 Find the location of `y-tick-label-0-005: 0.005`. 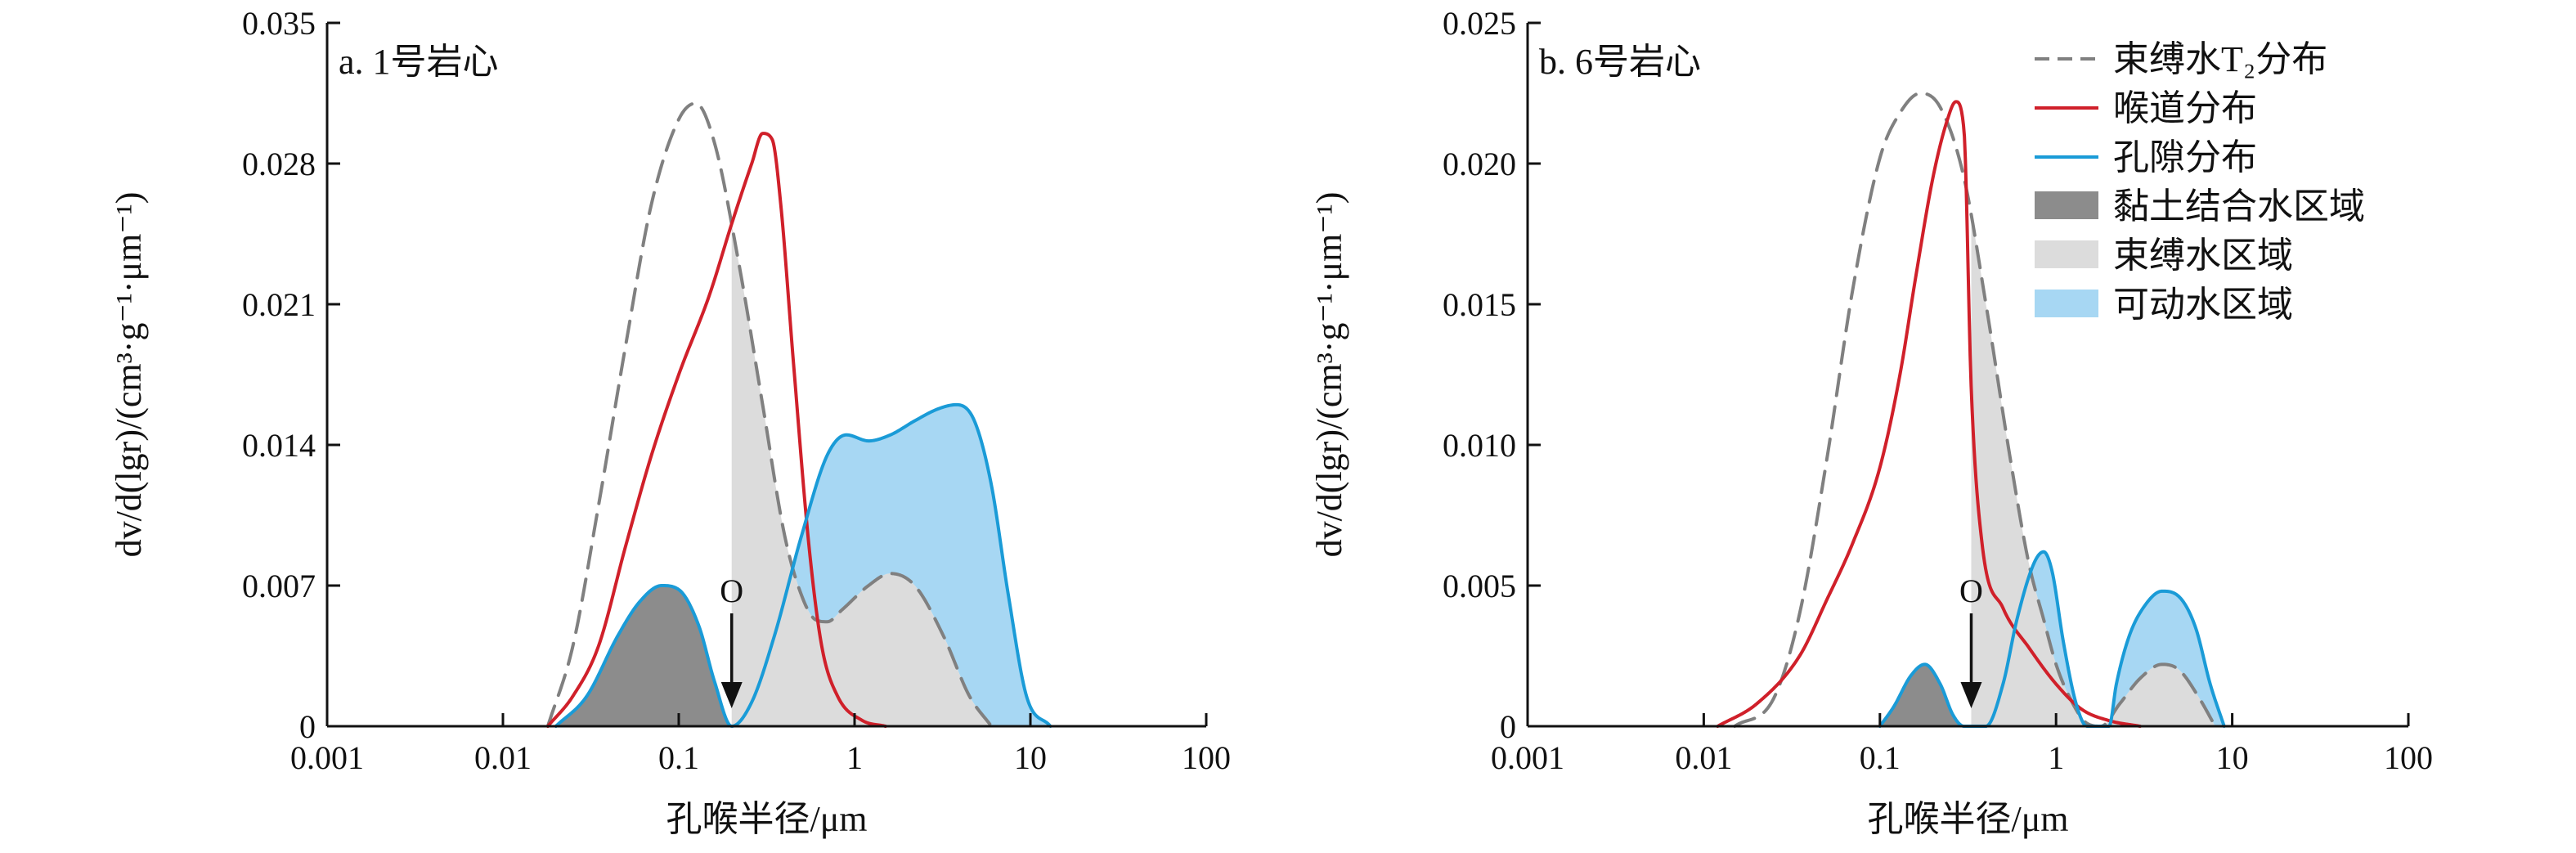

y-tick-label-0-005: 0.005 is located at coordinates (1480, 586).